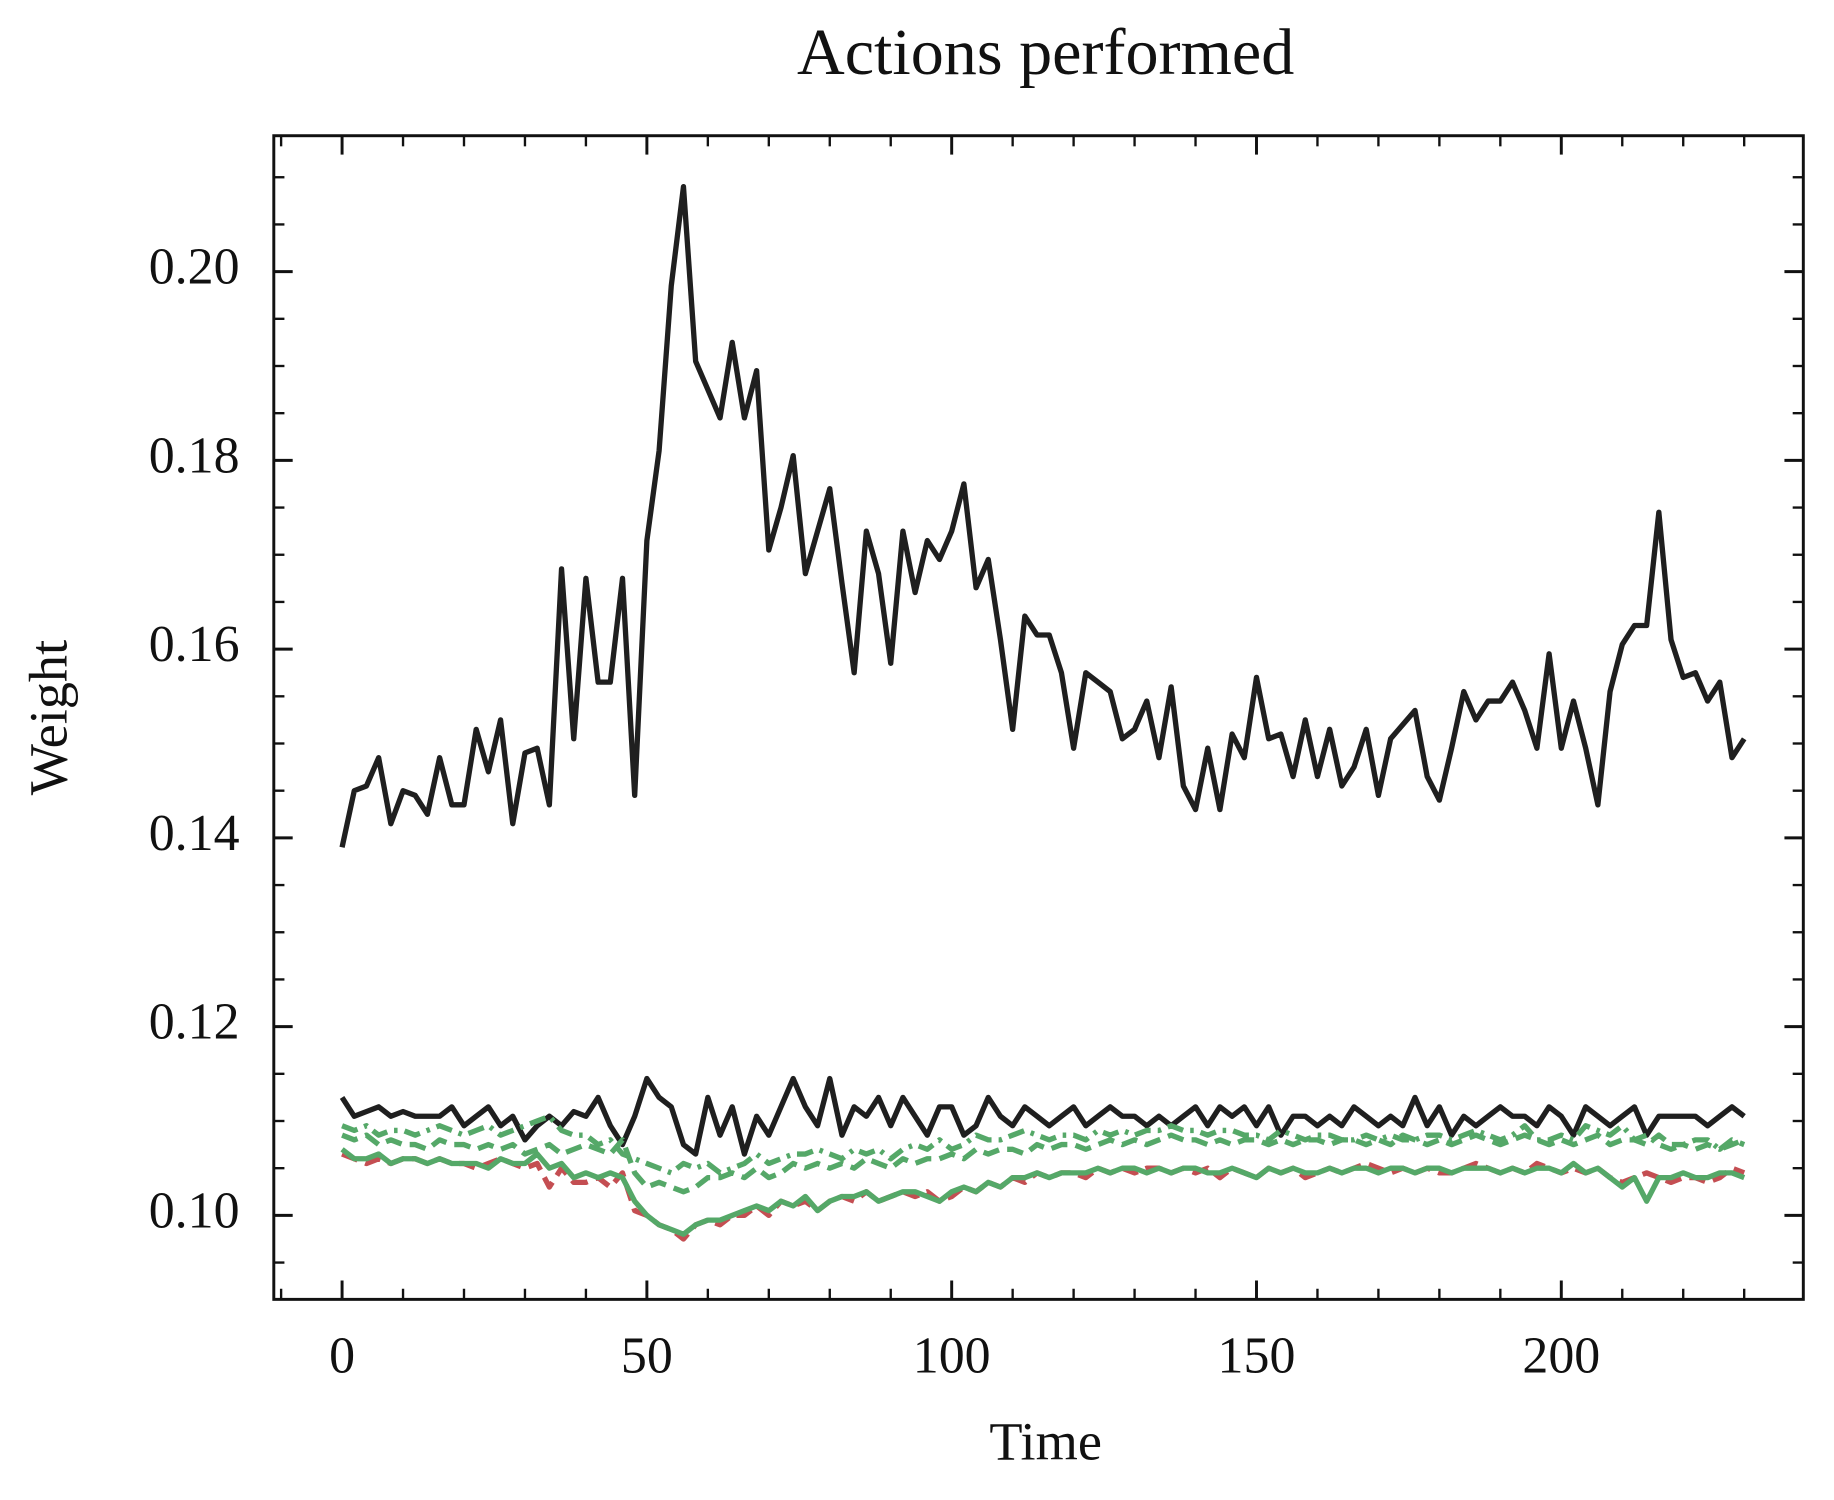  What do you see at coordinates (194, 1022) in the screenshot?
I see `y-tick-label: 0.12` at bounding box center [194, 1022].